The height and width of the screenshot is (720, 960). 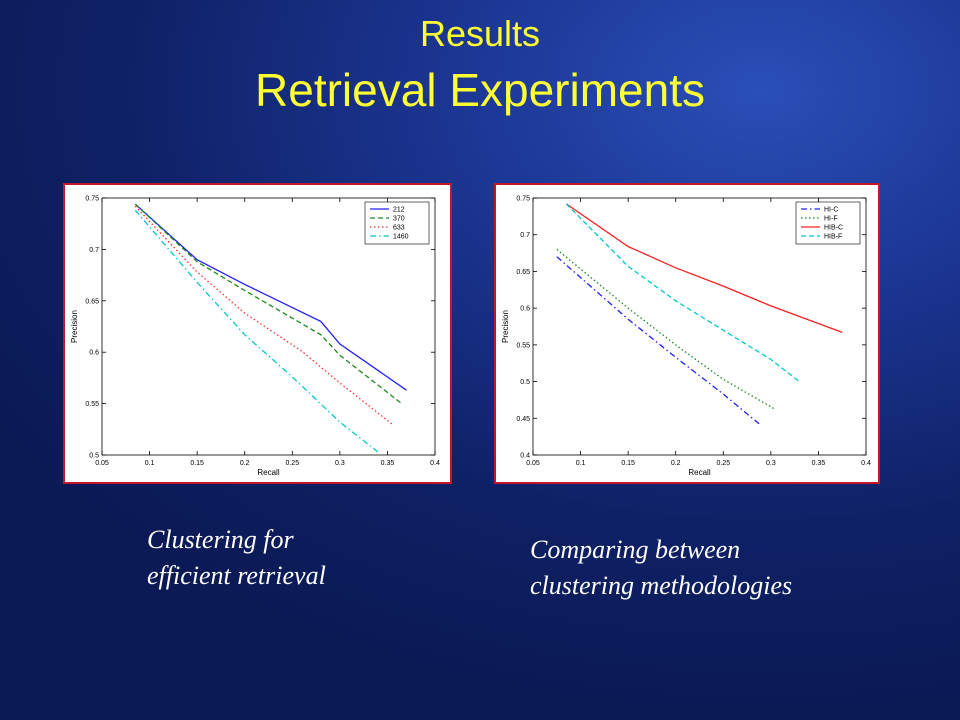 I want to click on caption-left-line1: Clustering for, so click(x=220, y=539).